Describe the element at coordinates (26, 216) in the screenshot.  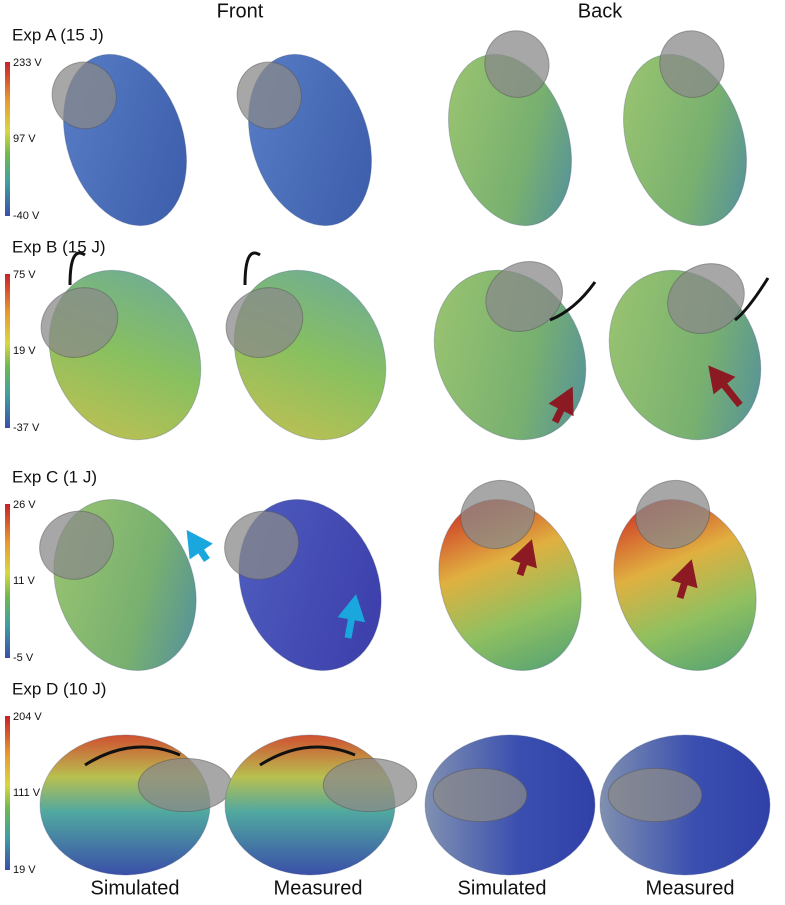
I see `colorbar-label: -40 V` at that location.